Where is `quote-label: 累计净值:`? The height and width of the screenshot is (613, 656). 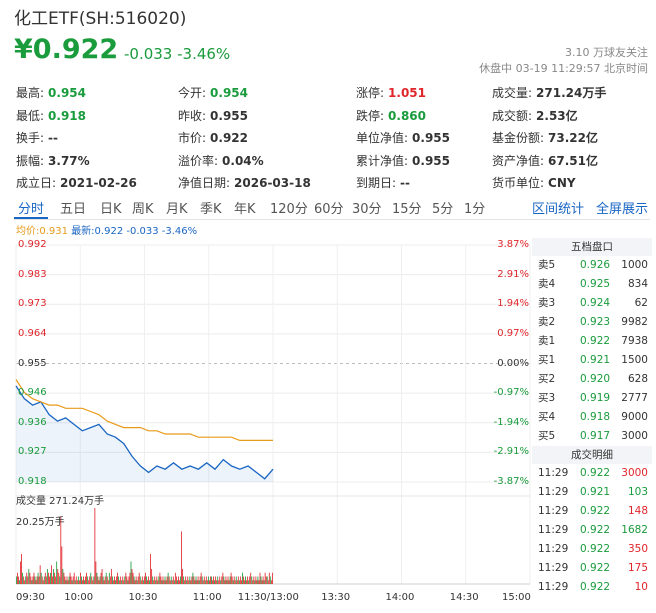
quote-label: 累计净值: is located at coordinates (382, 160).